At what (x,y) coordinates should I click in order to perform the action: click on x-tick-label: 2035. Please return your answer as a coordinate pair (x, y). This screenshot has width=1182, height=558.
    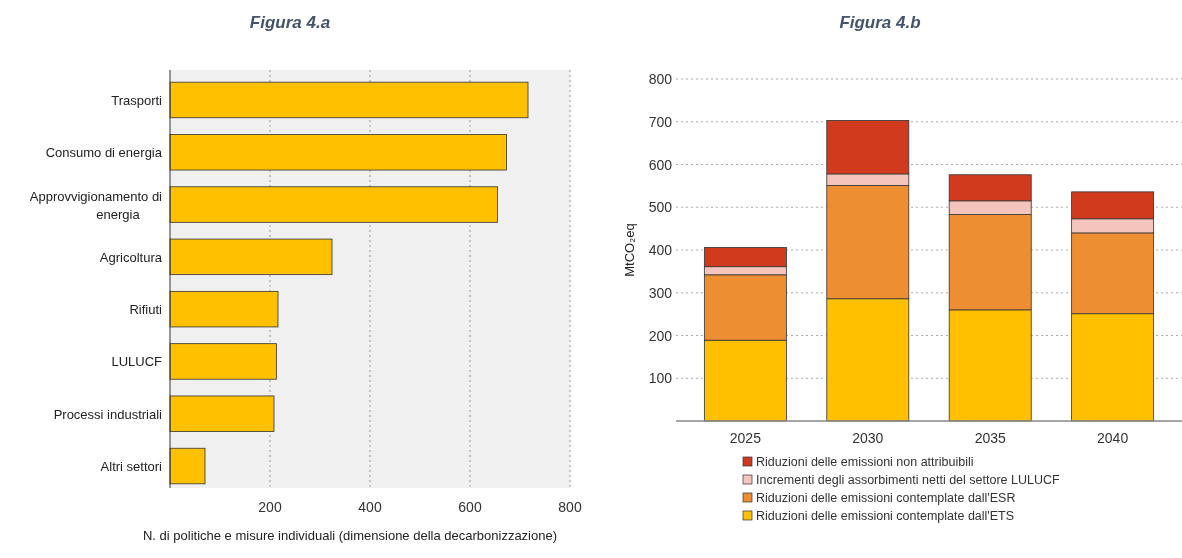
    Looking at the image, I should click on (990, 438).